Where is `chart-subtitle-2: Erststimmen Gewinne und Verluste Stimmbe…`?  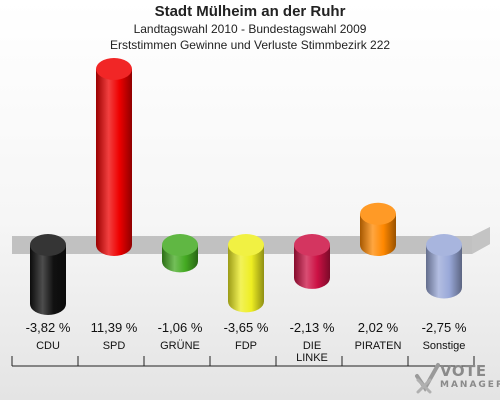
chart-subtitle-2: Erststimmen Gewinne und Verluste Stimmbe… is located at coordinates (250, 45).